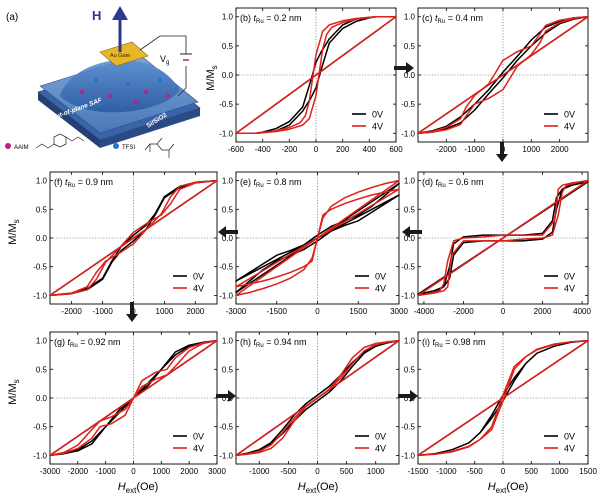 The image size is (600, 498). I want to click on gate-electrode-label: Au Gate, so click(120, 56).